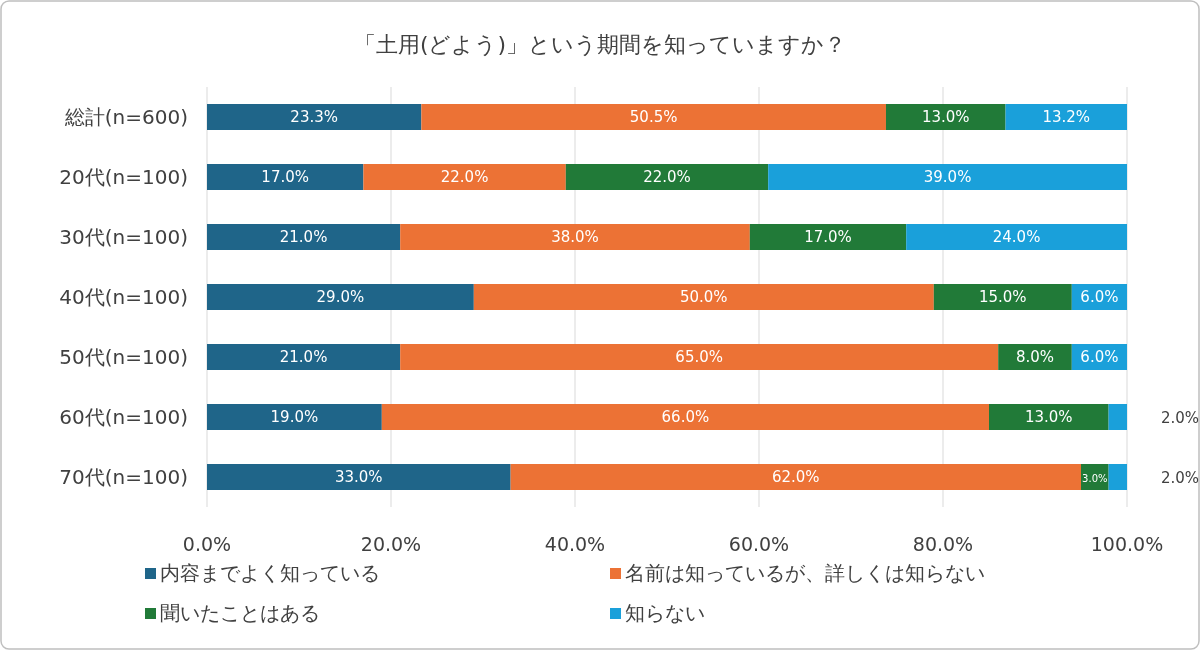  I want to click on y-tick-label: 総計(n=600), so click(125, 117).